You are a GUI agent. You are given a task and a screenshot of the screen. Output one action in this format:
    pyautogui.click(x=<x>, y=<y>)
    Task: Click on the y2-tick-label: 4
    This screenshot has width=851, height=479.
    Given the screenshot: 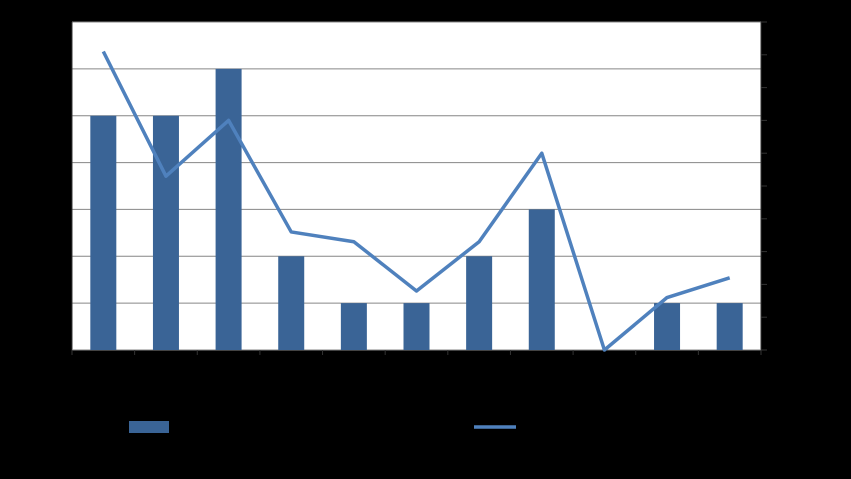 What is the action you would take?
    pyautogui.click(x=774, y=218)
    